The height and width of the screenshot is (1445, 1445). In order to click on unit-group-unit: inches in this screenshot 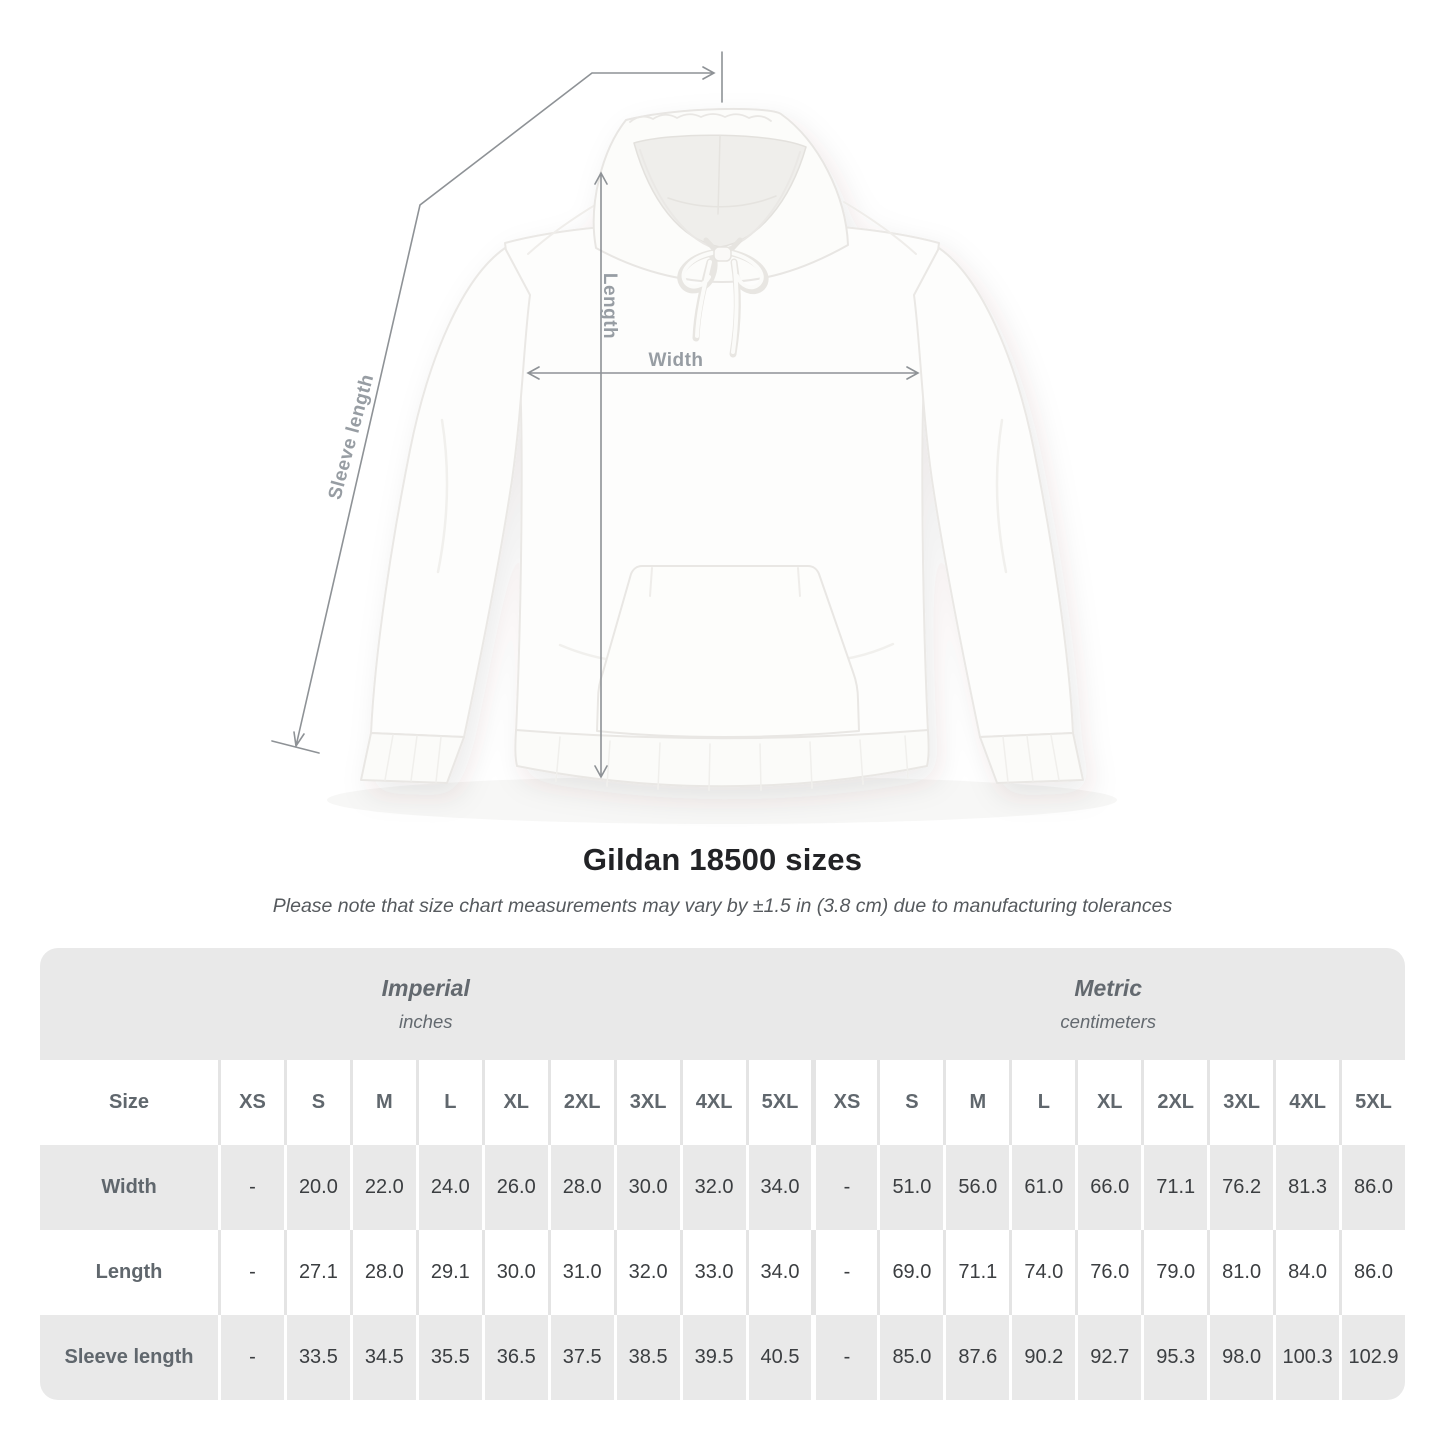, I will do `click(426, 1021)`.